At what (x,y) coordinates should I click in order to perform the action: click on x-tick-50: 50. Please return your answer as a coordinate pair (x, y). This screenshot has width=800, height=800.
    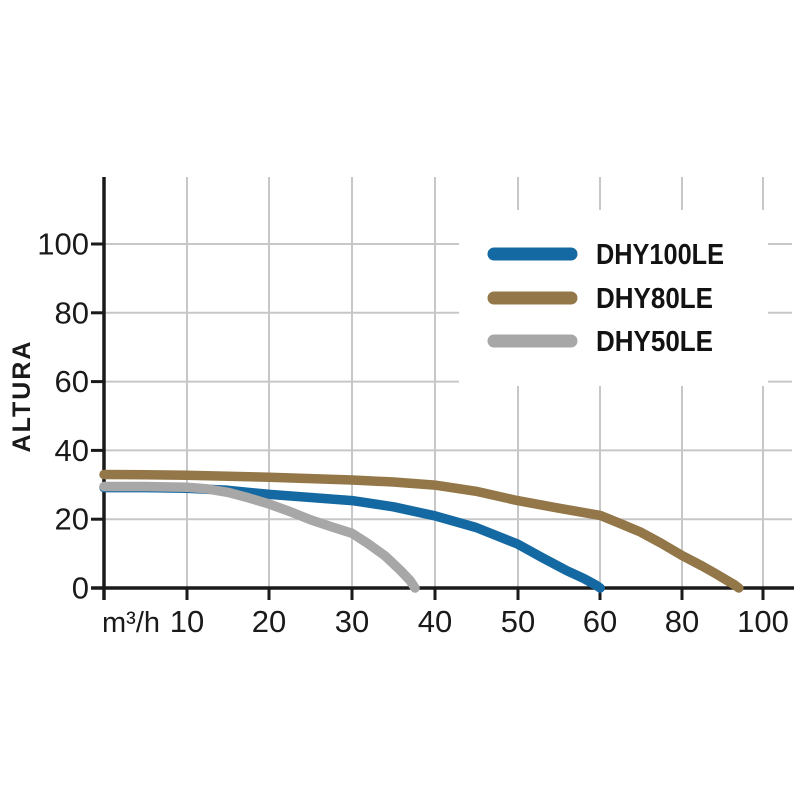
    Looking at the image, I should click on (518, 621).